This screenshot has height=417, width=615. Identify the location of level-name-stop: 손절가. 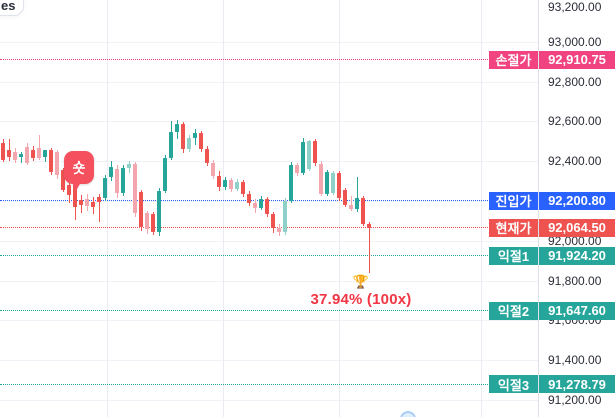
(513, 59).